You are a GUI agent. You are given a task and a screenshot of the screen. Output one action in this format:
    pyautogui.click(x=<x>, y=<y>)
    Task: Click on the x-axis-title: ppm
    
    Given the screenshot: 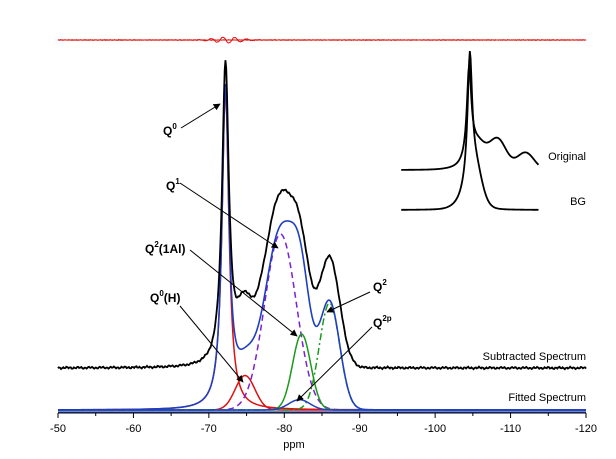 What is the action you would take?
    pyautogui.click(x=293, y=445)
    